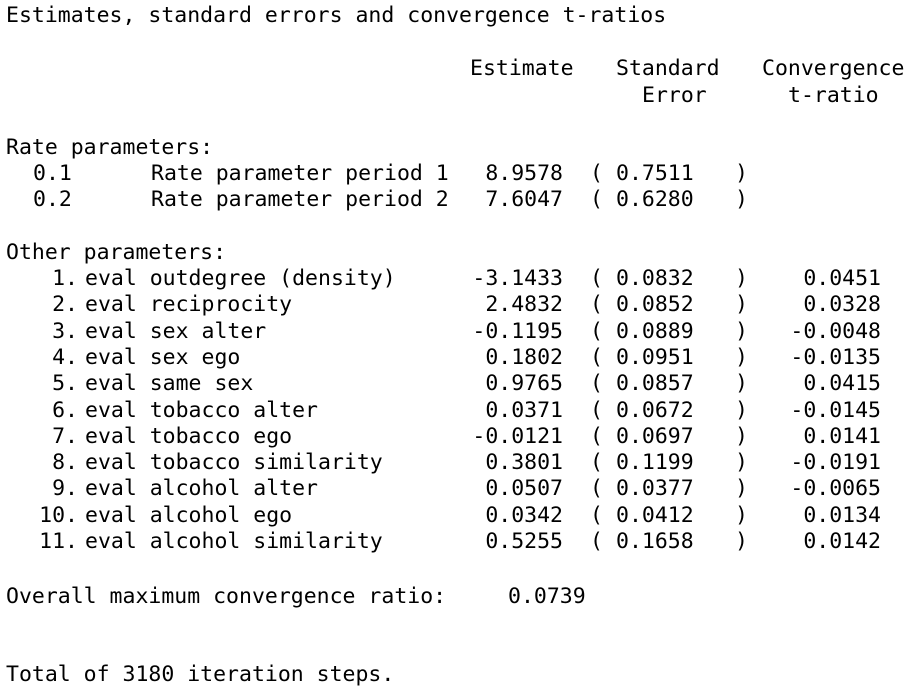 Image resolution: width=921 pixels, height=690 pixels. I want to click on param-id: 9., so click(65, 489).